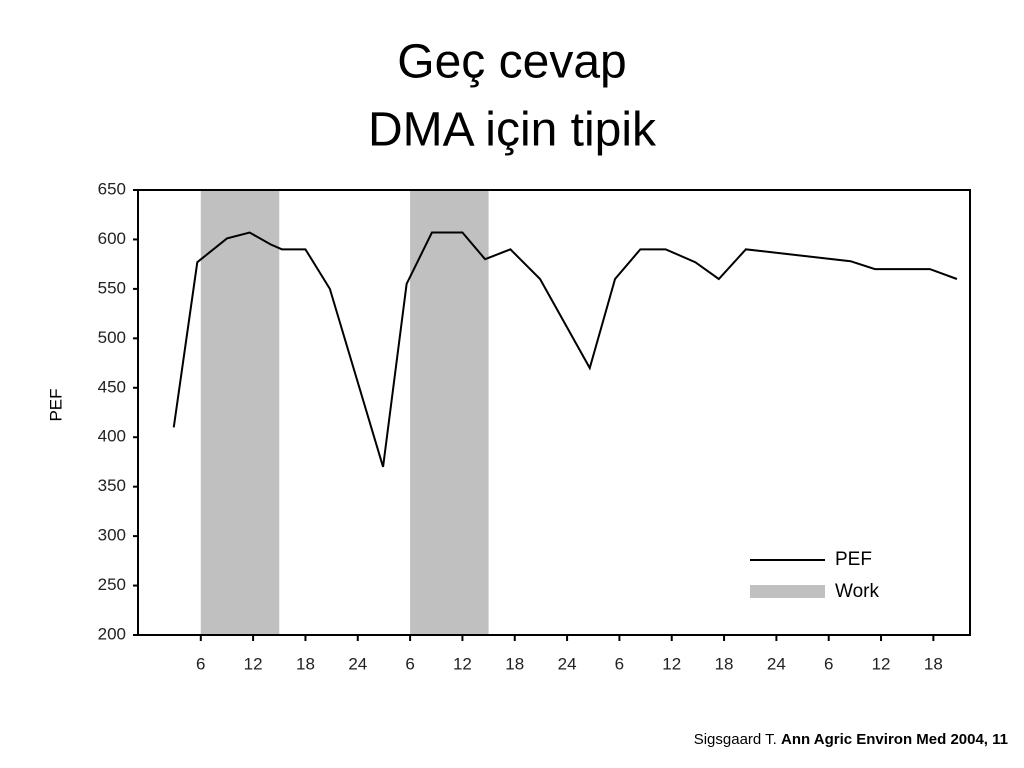 The width and height of the screenshot is (1024, 768). What do you see at coordinates (853, 559) in the screenshot?
I see `legend-label: PEF` at bounding box center [853, 559].